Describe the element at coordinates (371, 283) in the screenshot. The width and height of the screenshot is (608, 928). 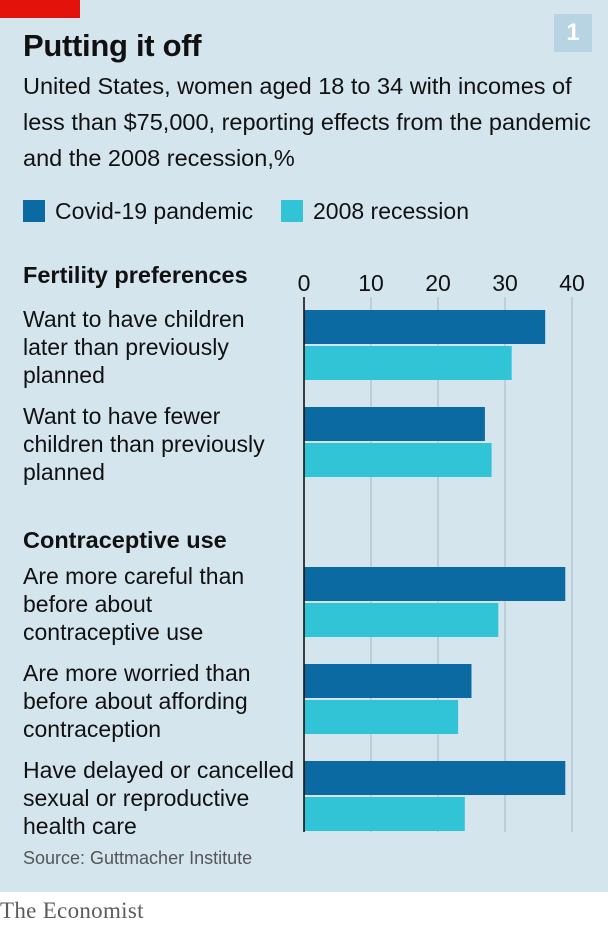
I see `x-tick-label: 10` at that location.